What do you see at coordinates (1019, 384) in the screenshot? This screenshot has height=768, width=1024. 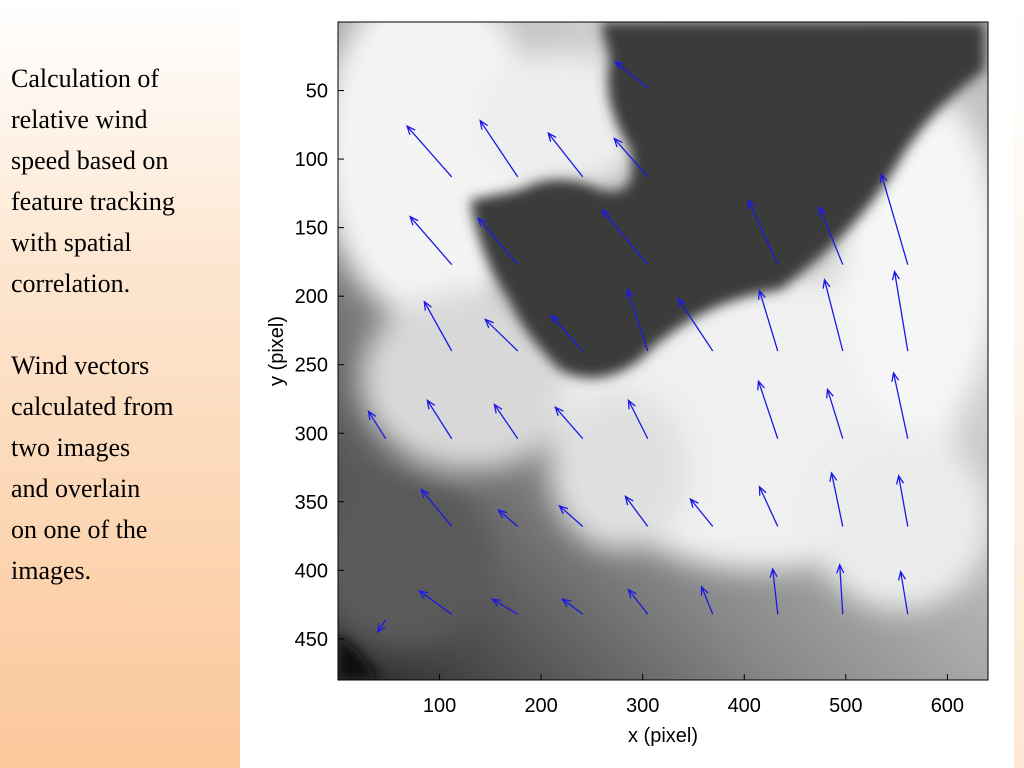 I see `edge-band` at bounding box center [1019, 384].